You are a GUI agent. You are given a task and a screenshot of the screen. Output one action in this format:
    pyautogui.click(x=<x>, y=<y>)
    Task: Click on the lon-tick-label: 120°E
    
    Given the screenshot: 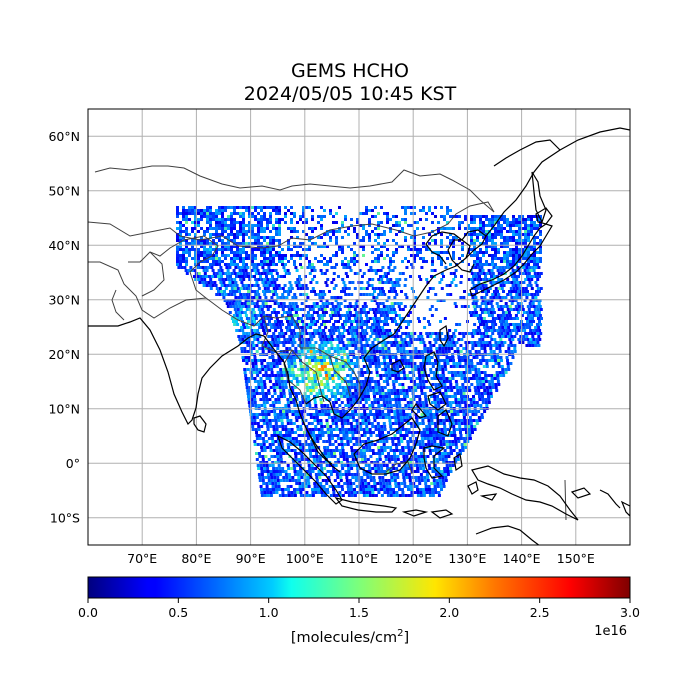 What is the action you would take?
    pyautogui.click(x=413, y=558)
    